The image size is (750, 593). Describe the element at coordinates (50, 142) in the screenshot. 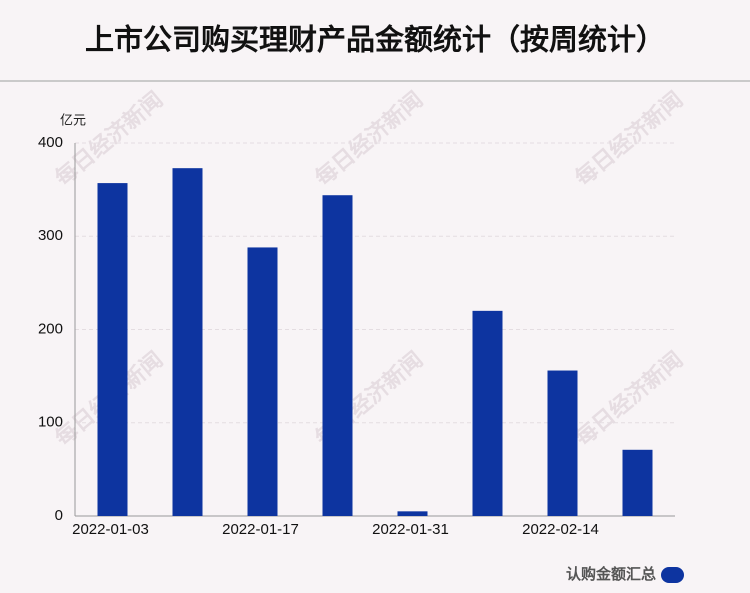

I see `y-tick-label: 400` at that location.